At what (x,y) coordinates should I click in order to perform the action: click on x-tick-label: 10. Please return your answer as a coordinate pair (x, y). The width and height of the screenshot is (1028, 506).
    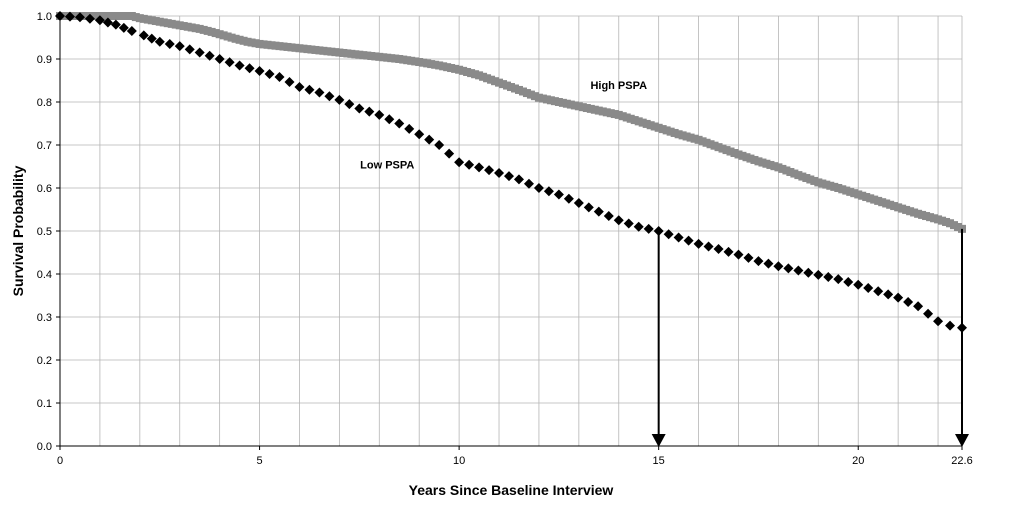
    Looking at the image, I should click on (459, 461).